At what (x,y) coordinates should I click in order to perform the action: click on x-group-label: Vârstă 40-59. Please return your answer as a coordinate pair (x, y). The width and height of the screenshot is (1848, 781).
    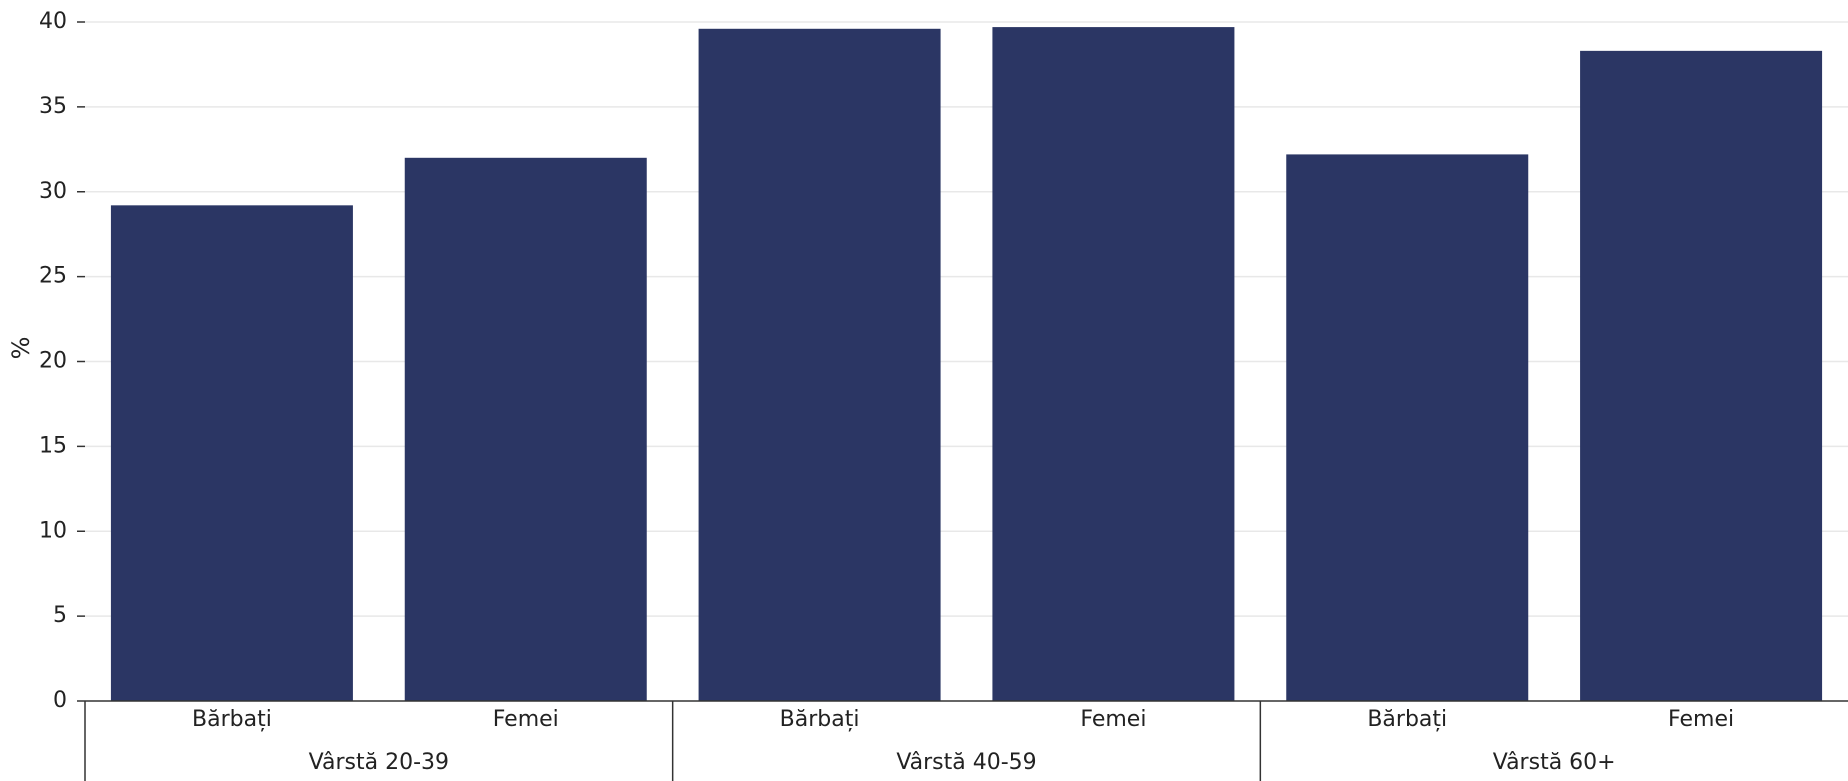
    Looking at the image, I should click on (966, 762).